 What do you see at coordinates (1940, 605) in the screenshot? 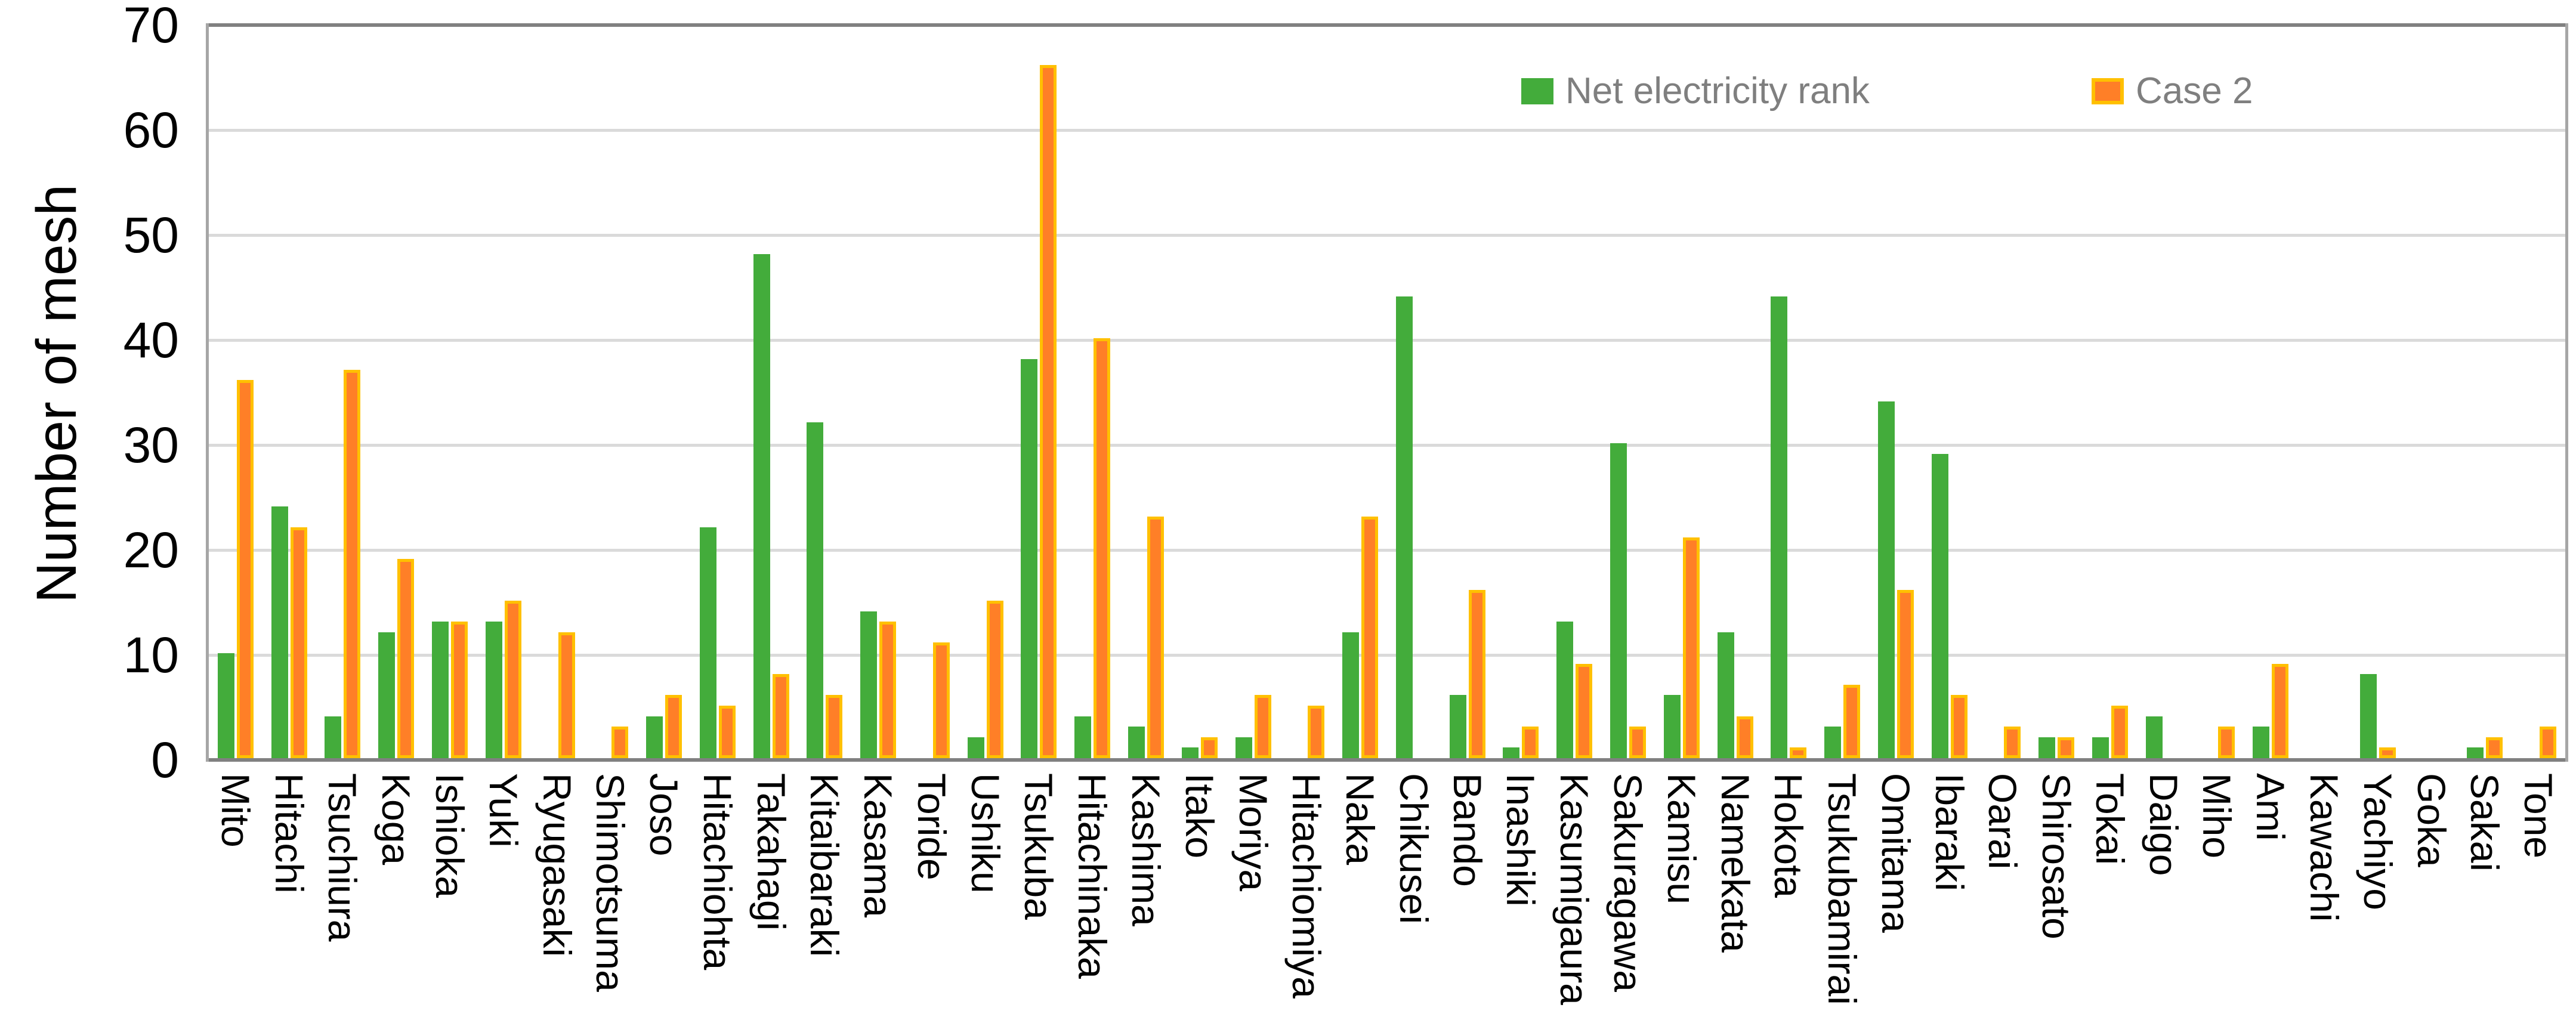
I see `bar-net-electricity-rank-ibaraki` at bounding box center [1940, 605].